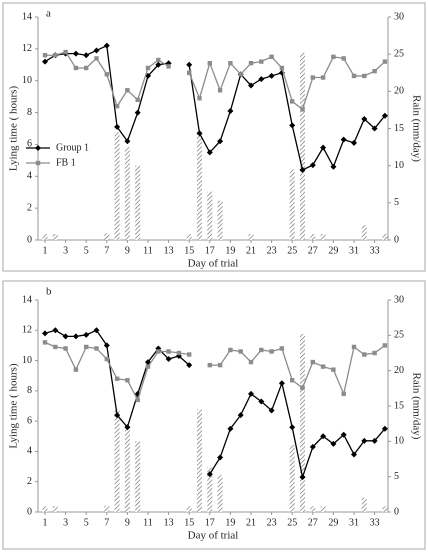 The image size is (428, 555). What do you see at coordinates (333, 250) in the screenshot?
I see `x-tick-label: 29` at bounding box center [333, 250].